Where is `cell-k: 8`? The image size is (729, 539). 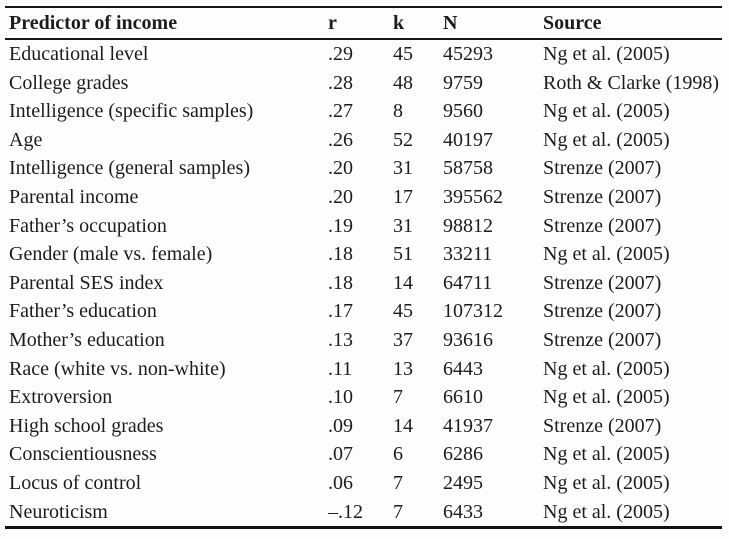 cell-k: 8 is located at coordinates (398, 111).